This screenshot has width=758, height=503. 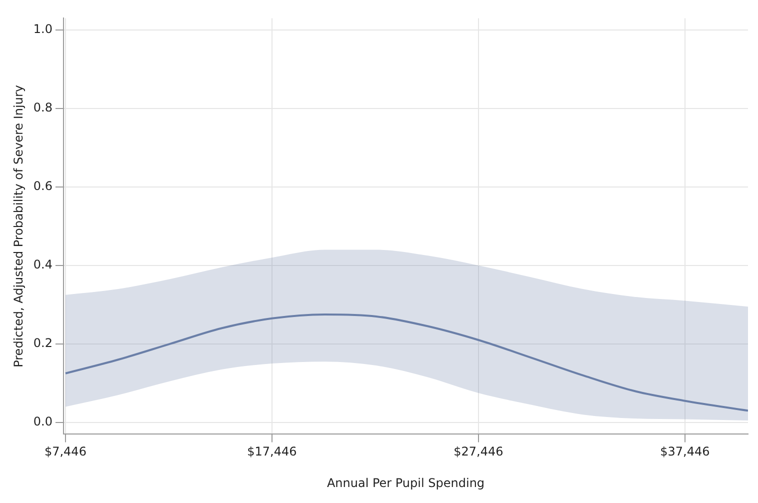 What do you see at coordinates (685, 451) in the screenshot?
I see `x-tick-label: $37,446` at bounding box center [685, 451].